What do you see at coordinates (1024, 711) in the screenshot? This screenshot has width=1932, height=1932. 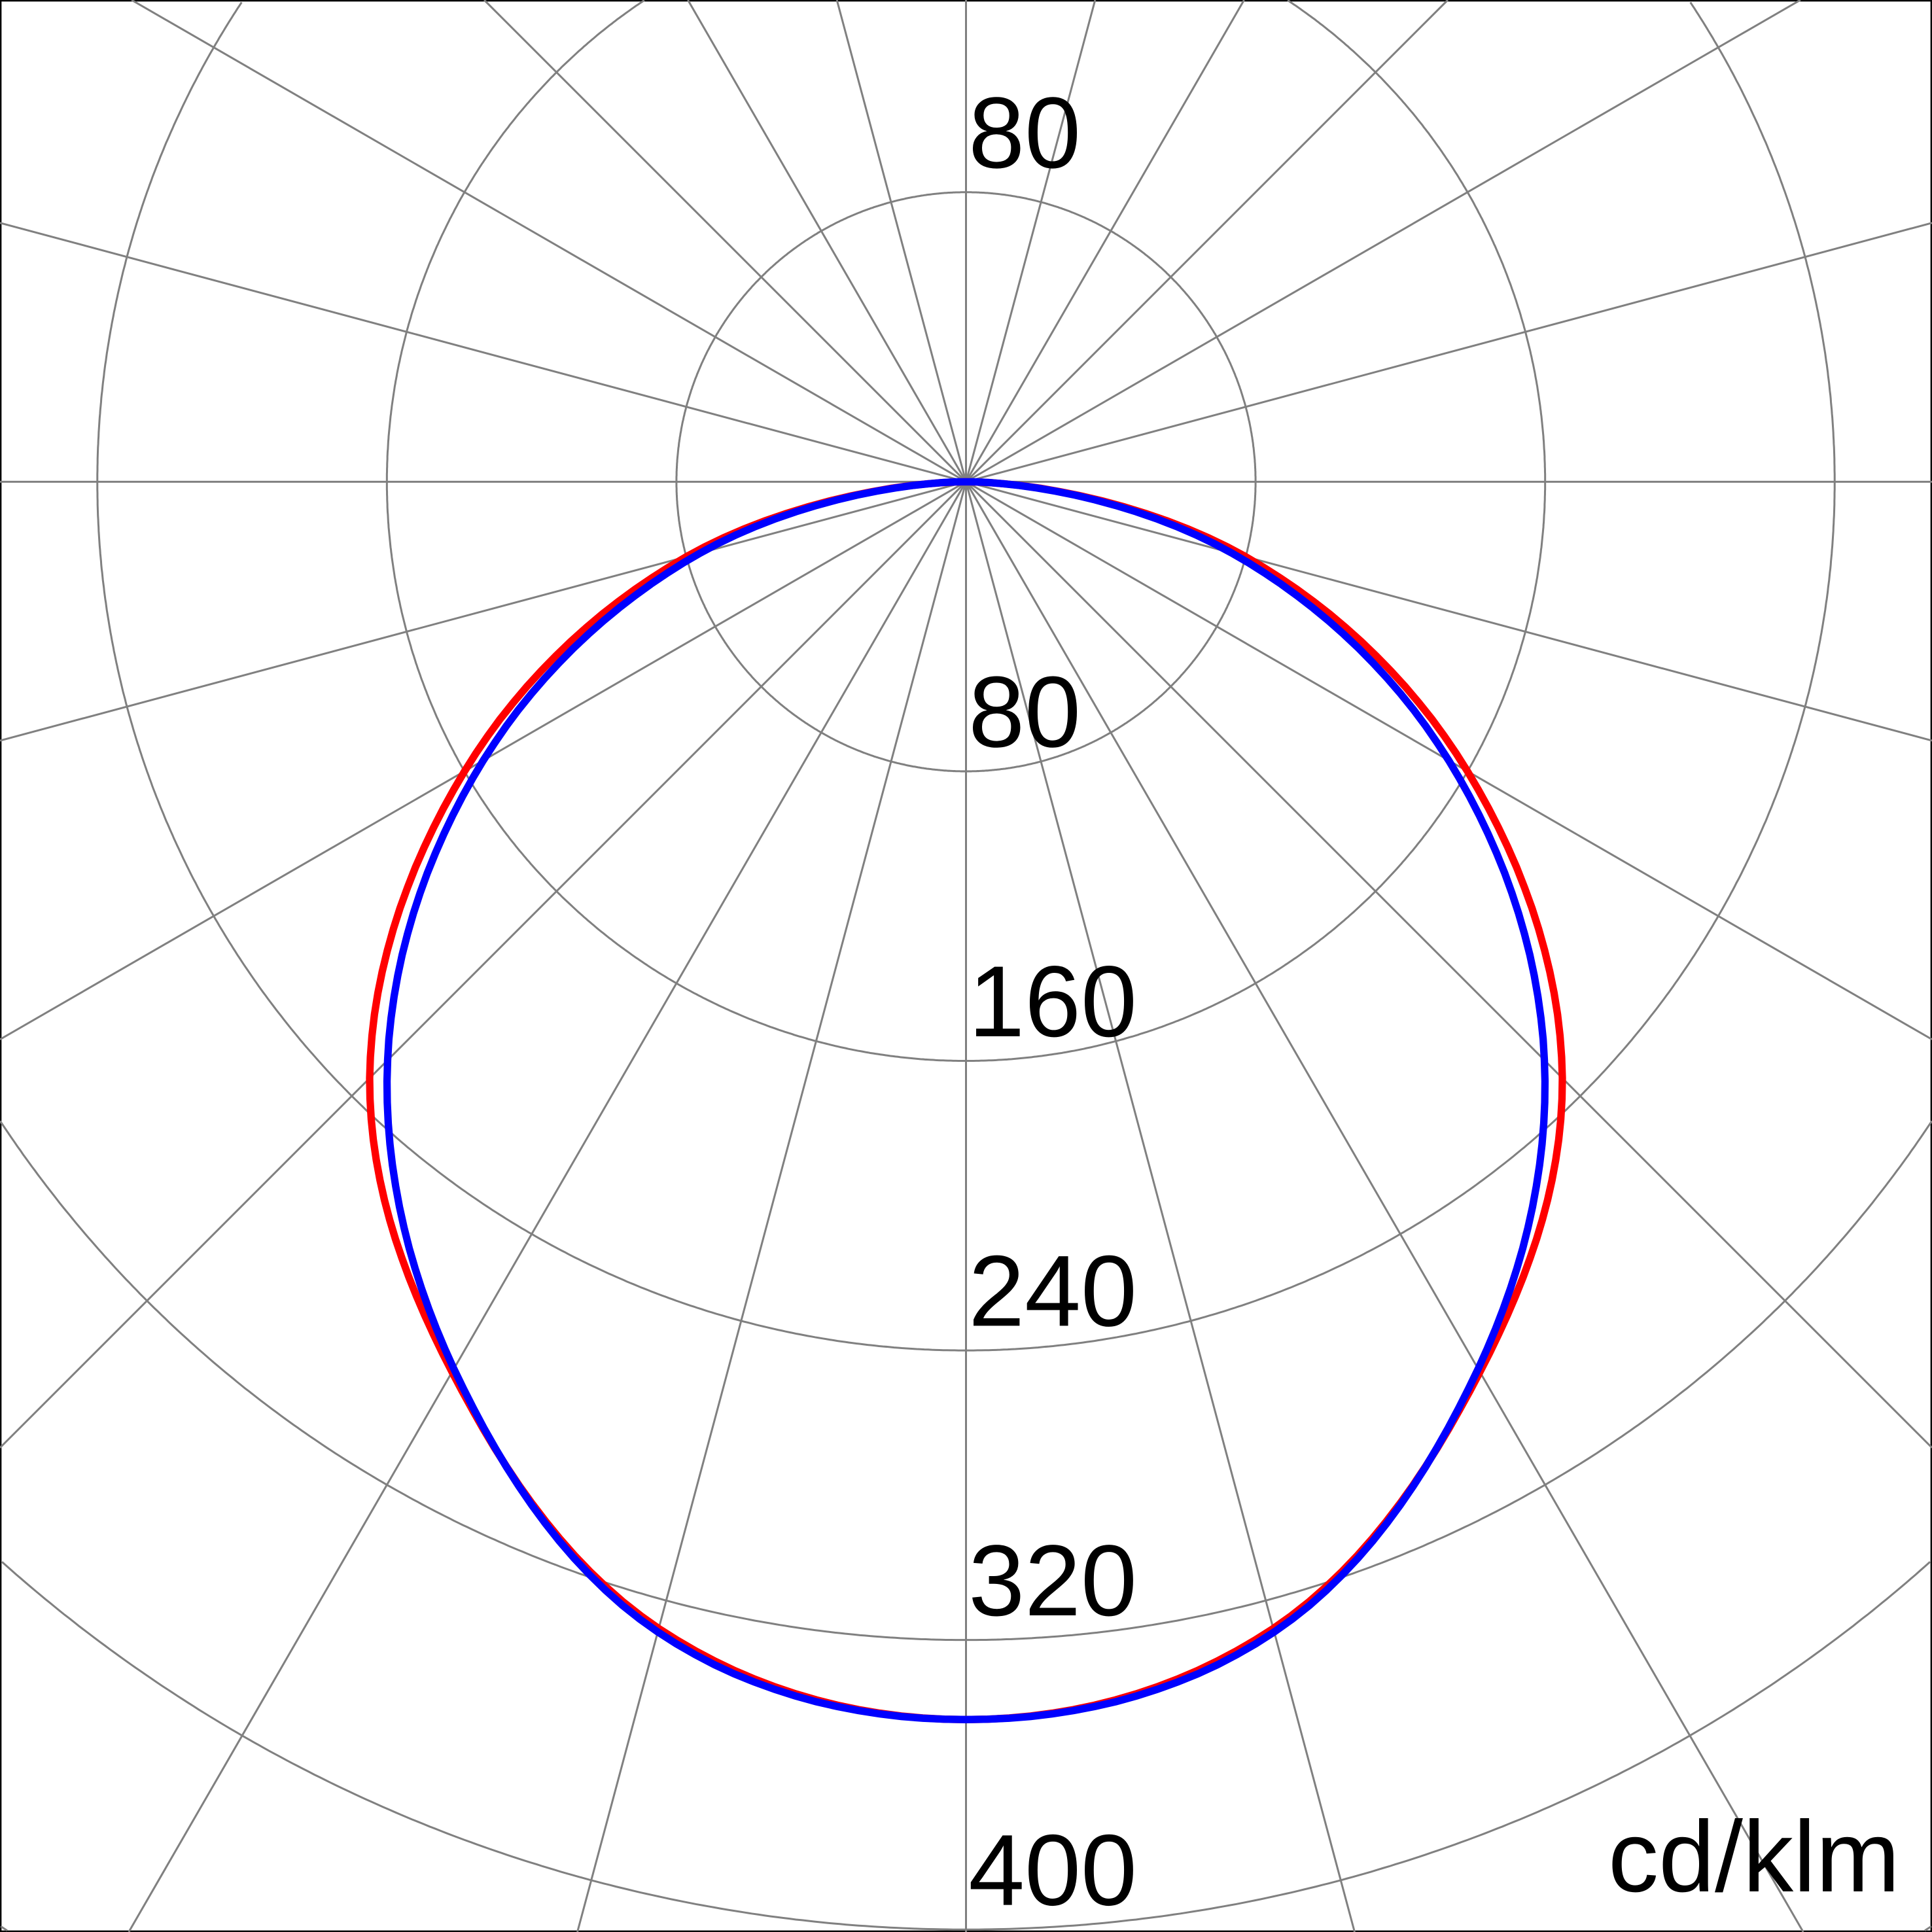 I see `radial-tick-label: 80` at bounding box center [1024, 711].